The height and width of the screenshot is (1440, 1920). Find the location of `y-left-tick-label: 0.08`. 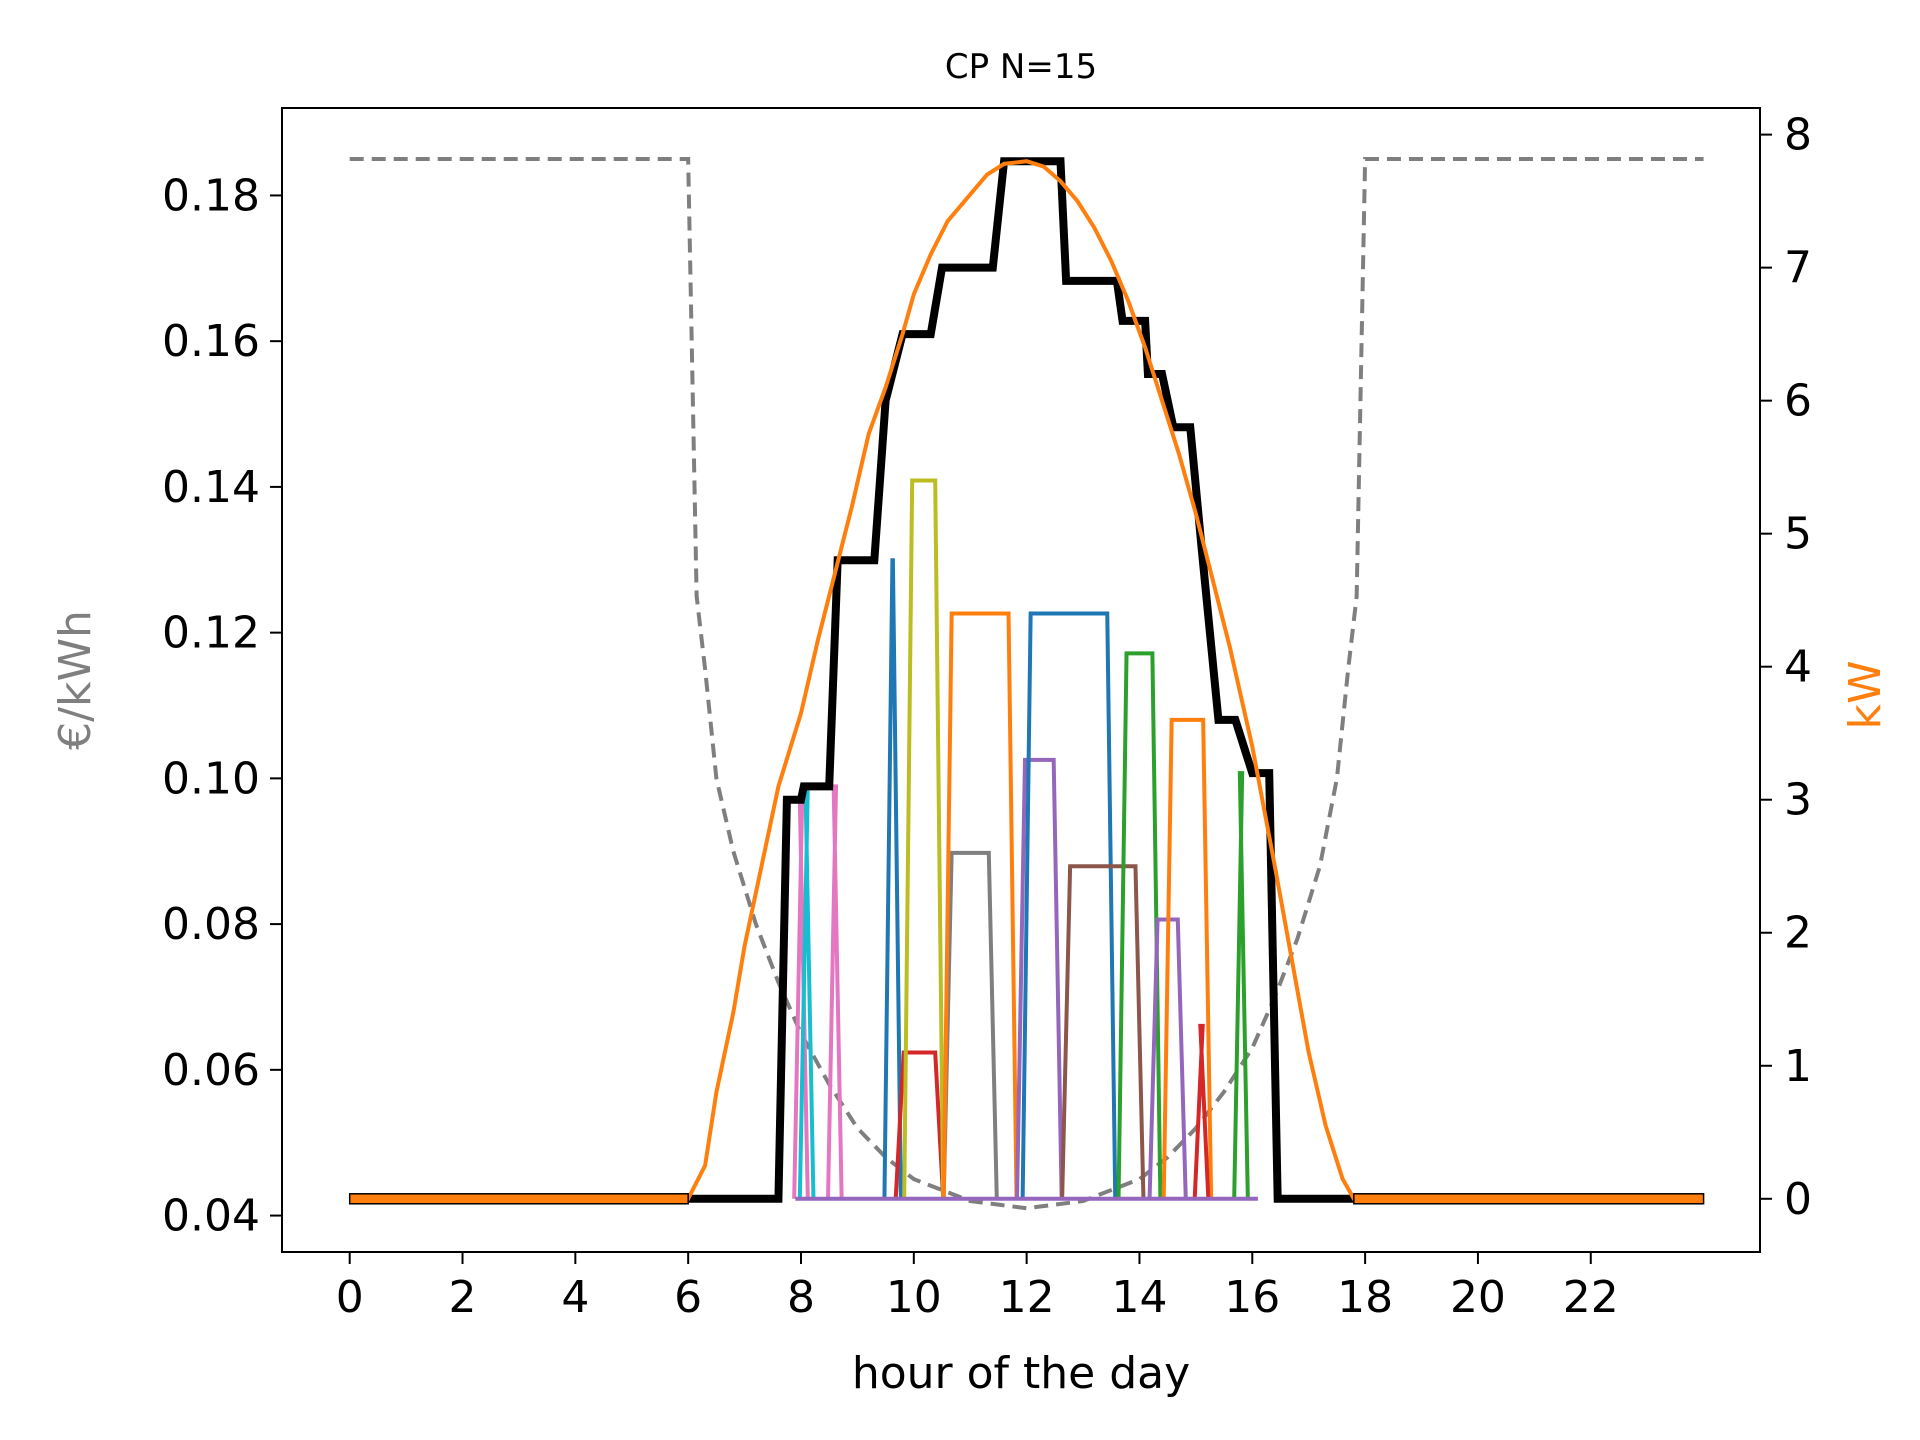

y-left-tick-label: 0.08 is located at coordinates (211, 924).